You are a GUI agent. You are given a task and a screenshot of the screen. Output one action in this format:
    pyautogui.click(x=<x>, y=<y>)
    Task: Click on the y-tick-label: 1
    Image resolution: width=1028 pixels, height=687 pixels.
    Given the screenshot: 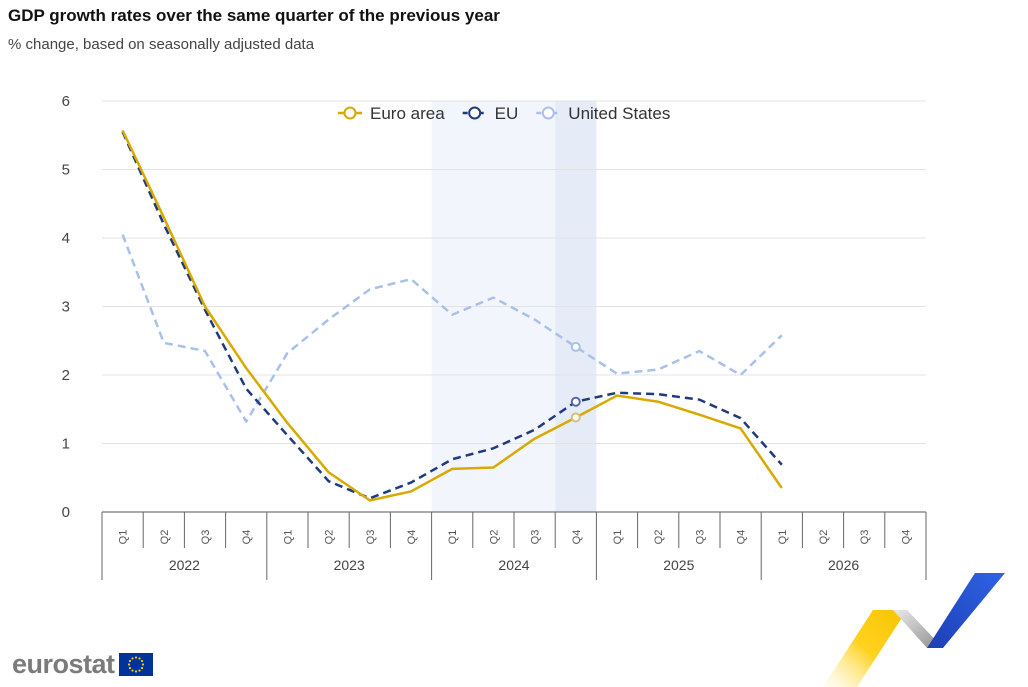 What is the action you would take?
    pyautogui.click(x=66, y=444)
    